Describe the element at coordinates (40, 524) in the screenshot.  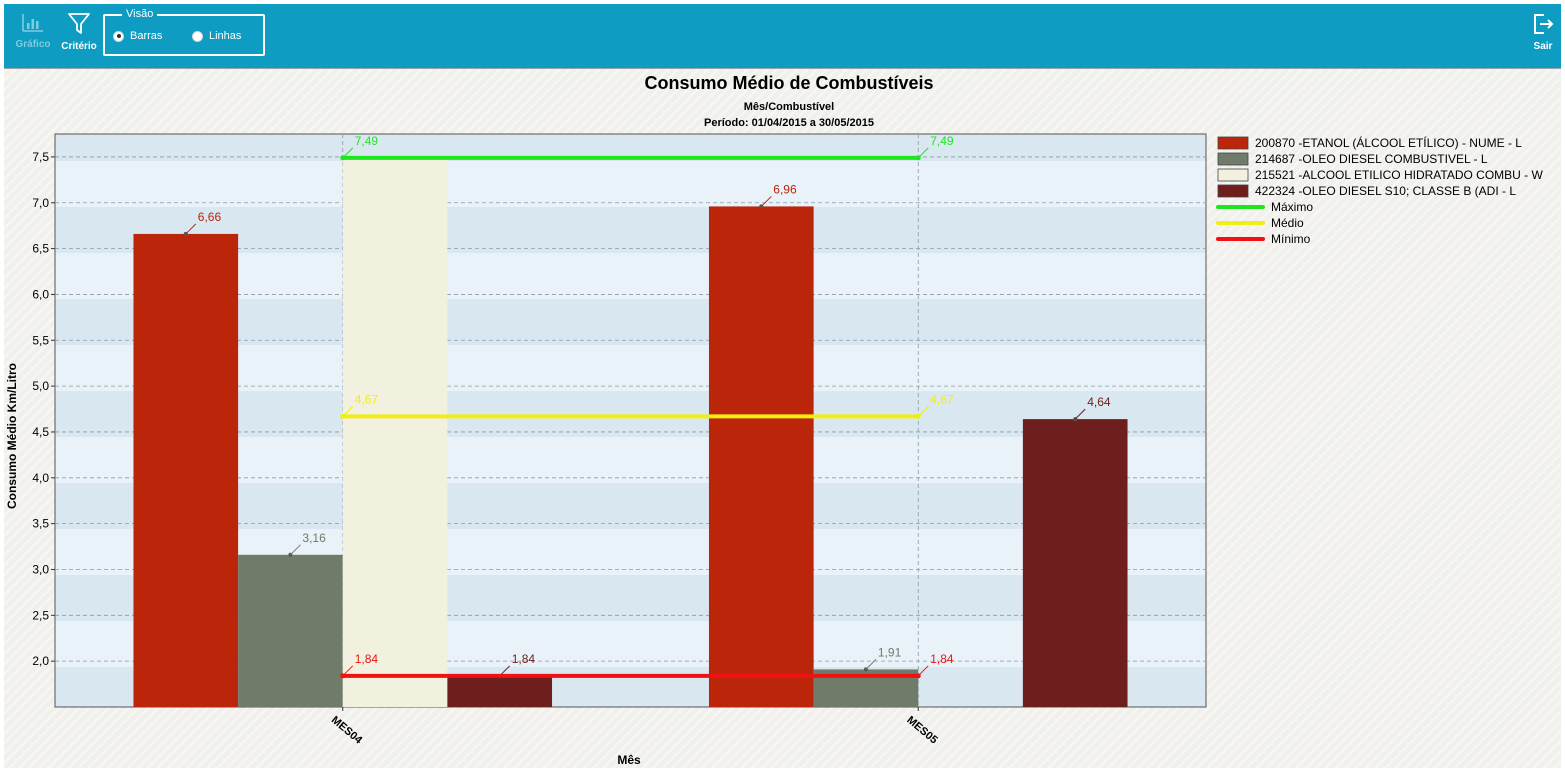
I see `y-tick-label: 3,5` at that location.